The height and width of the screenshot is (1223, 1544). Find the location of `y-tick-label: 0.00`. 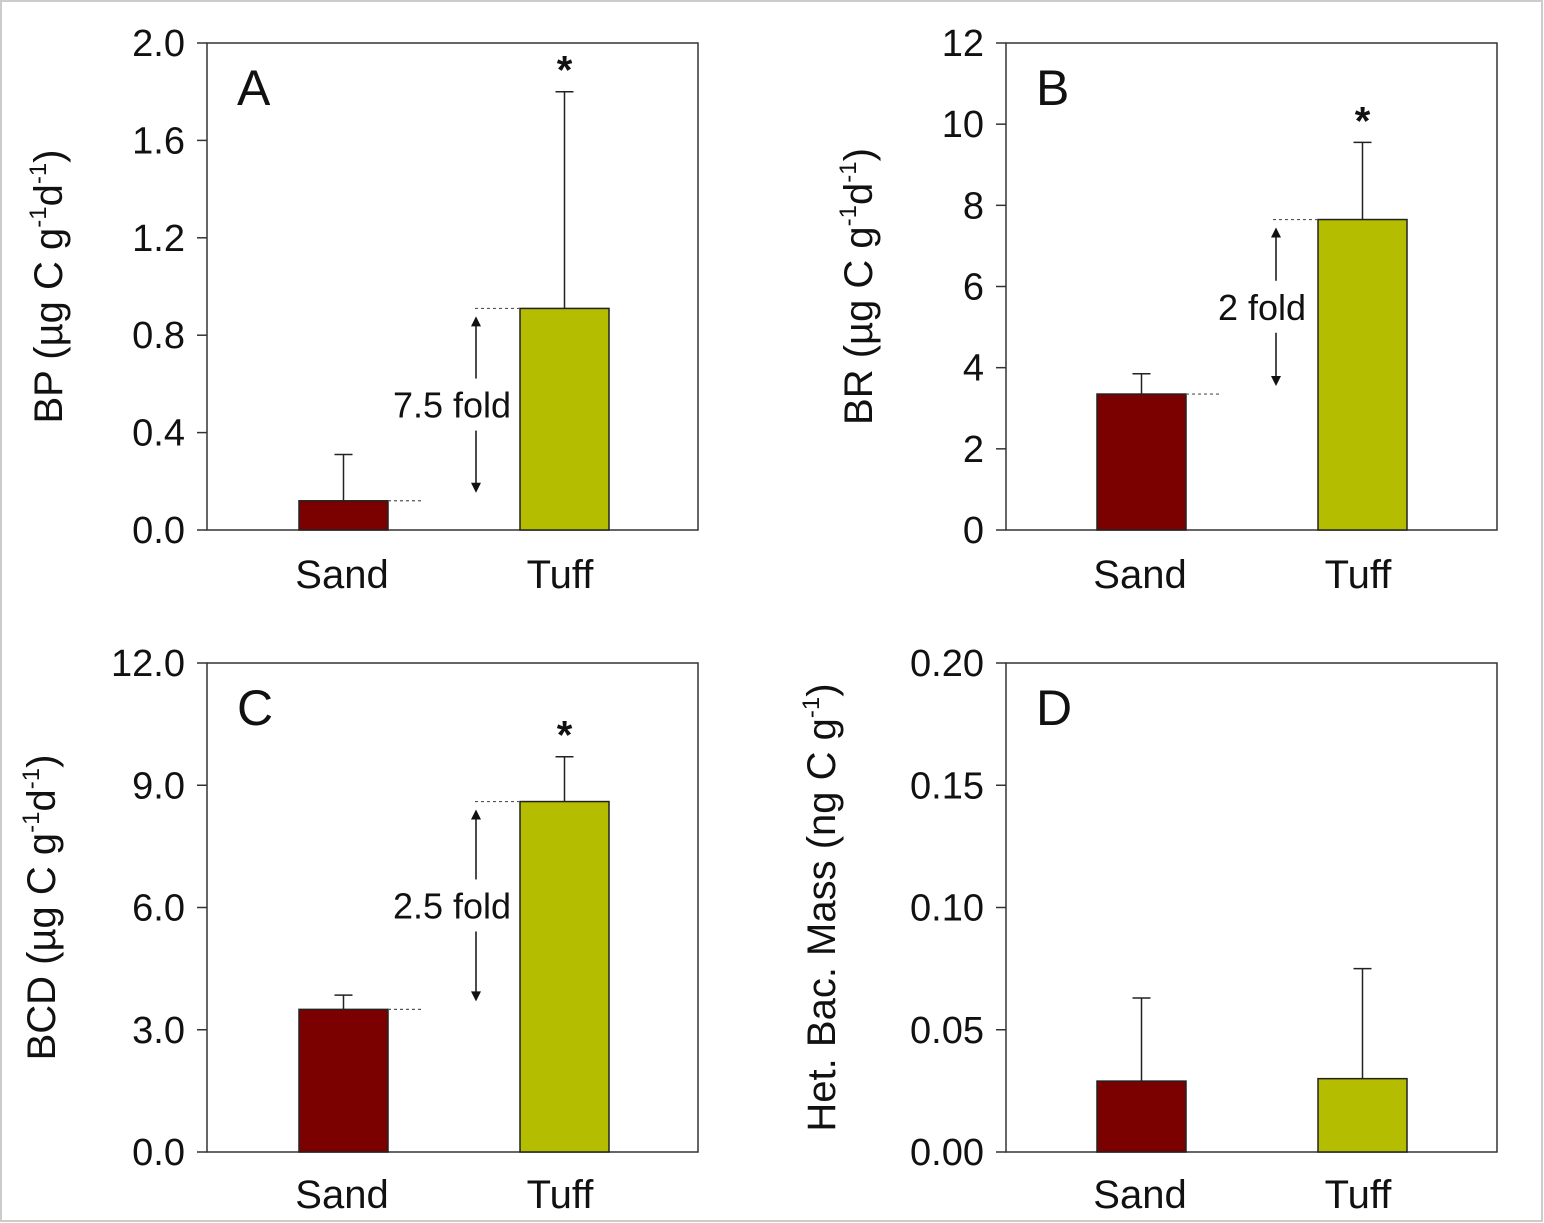

y-tick-label: 0.00 is located at coordinates (947, 1153).